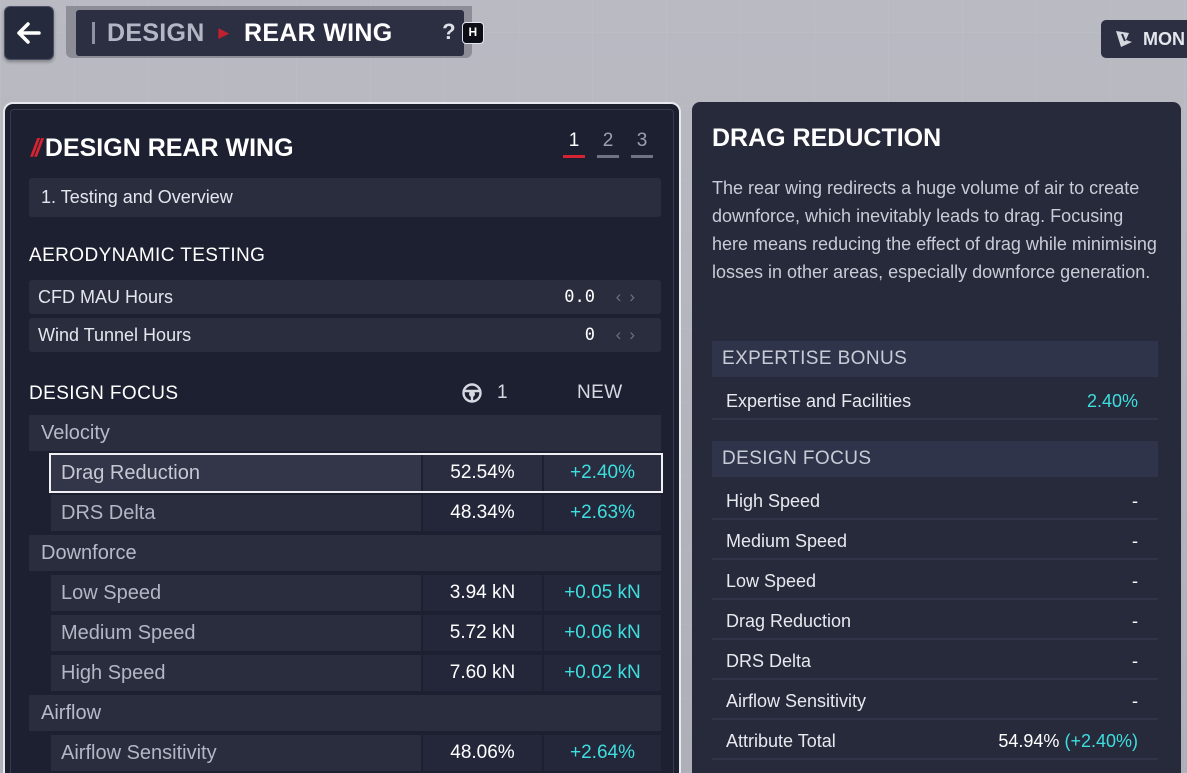 This screenshot has height=773, width=1187. What do you see at coordinates (502, 392) in the screenshot?
I see `driver-column-label: 1` at bounding box center [502, 392].